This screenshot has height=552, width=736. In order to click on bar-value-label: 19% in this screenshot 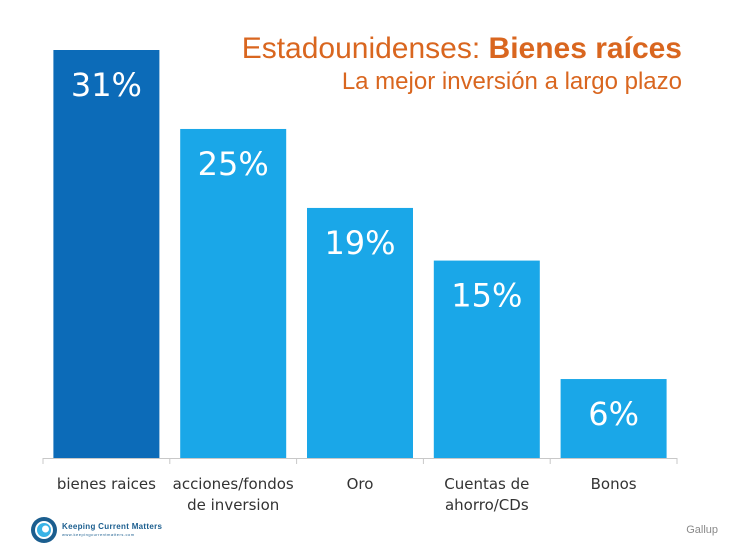, I will do `click(359, 243)`.